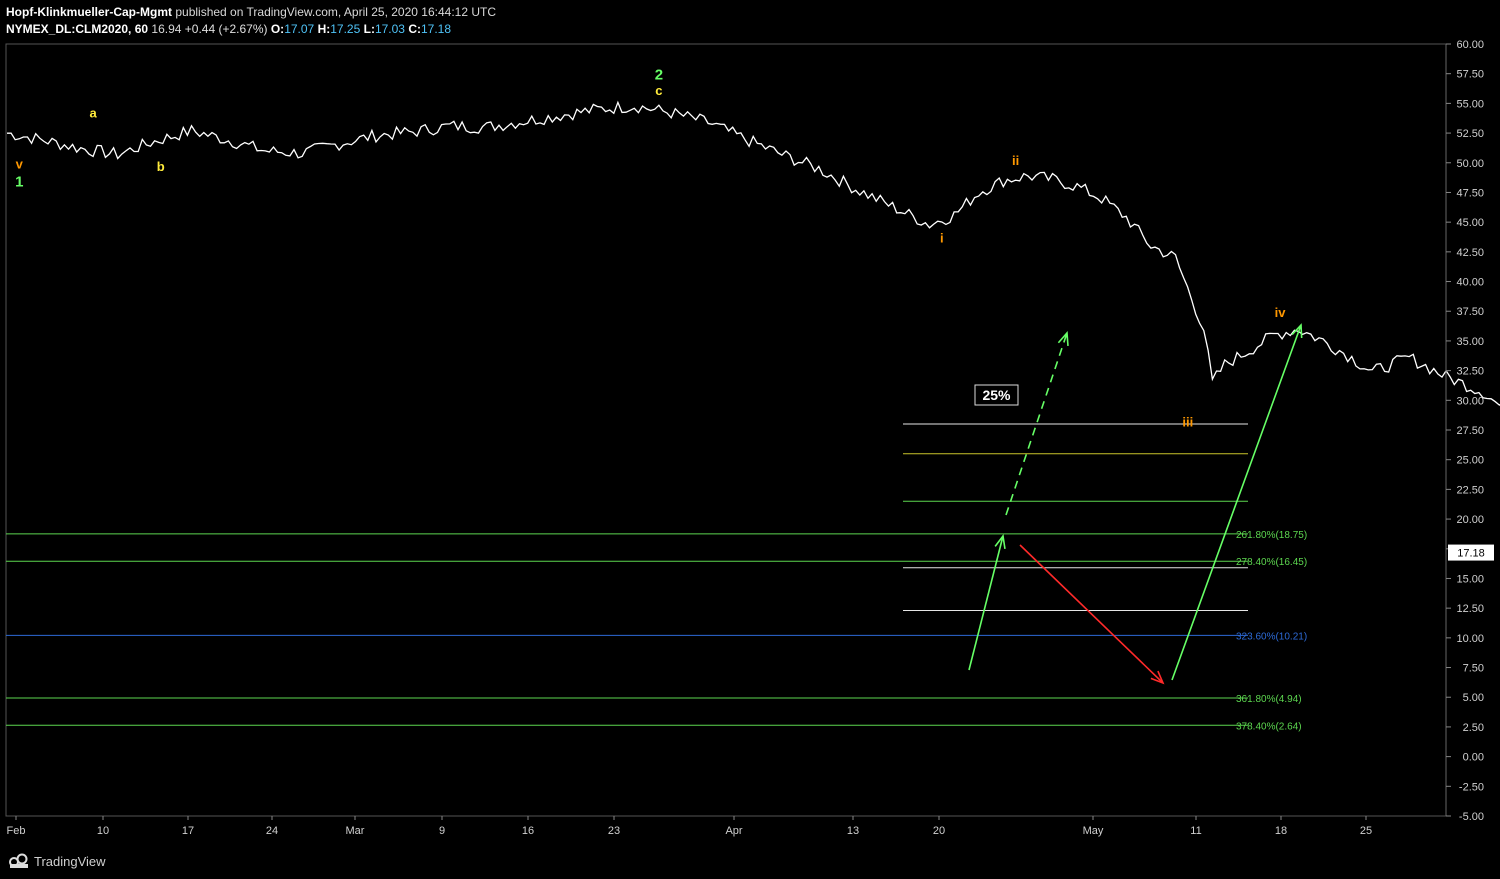 The height and width of the screenshot is (879, 1500). I want to click on y-tick-label: 0.00, so click(1473, 758).